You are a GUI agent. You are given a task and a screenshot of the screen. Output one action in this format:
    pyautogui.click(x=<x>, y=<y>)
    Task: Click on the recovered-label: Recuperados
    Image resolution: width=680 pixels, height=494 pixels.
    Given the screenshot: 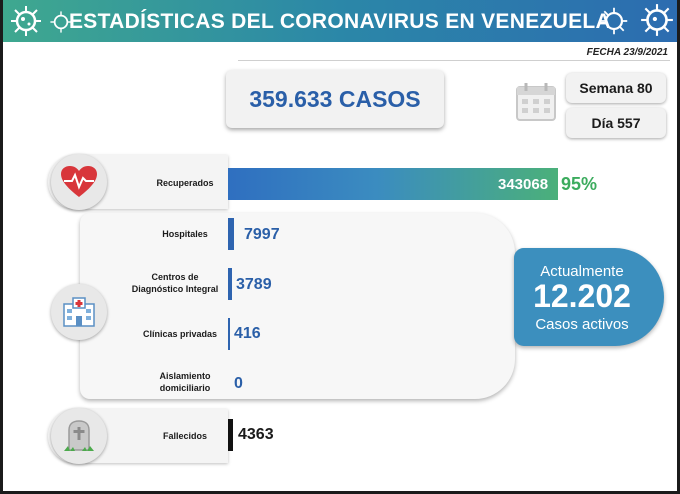 What is the action you would take?
    pyautogui.click(x=185, y=183)
    